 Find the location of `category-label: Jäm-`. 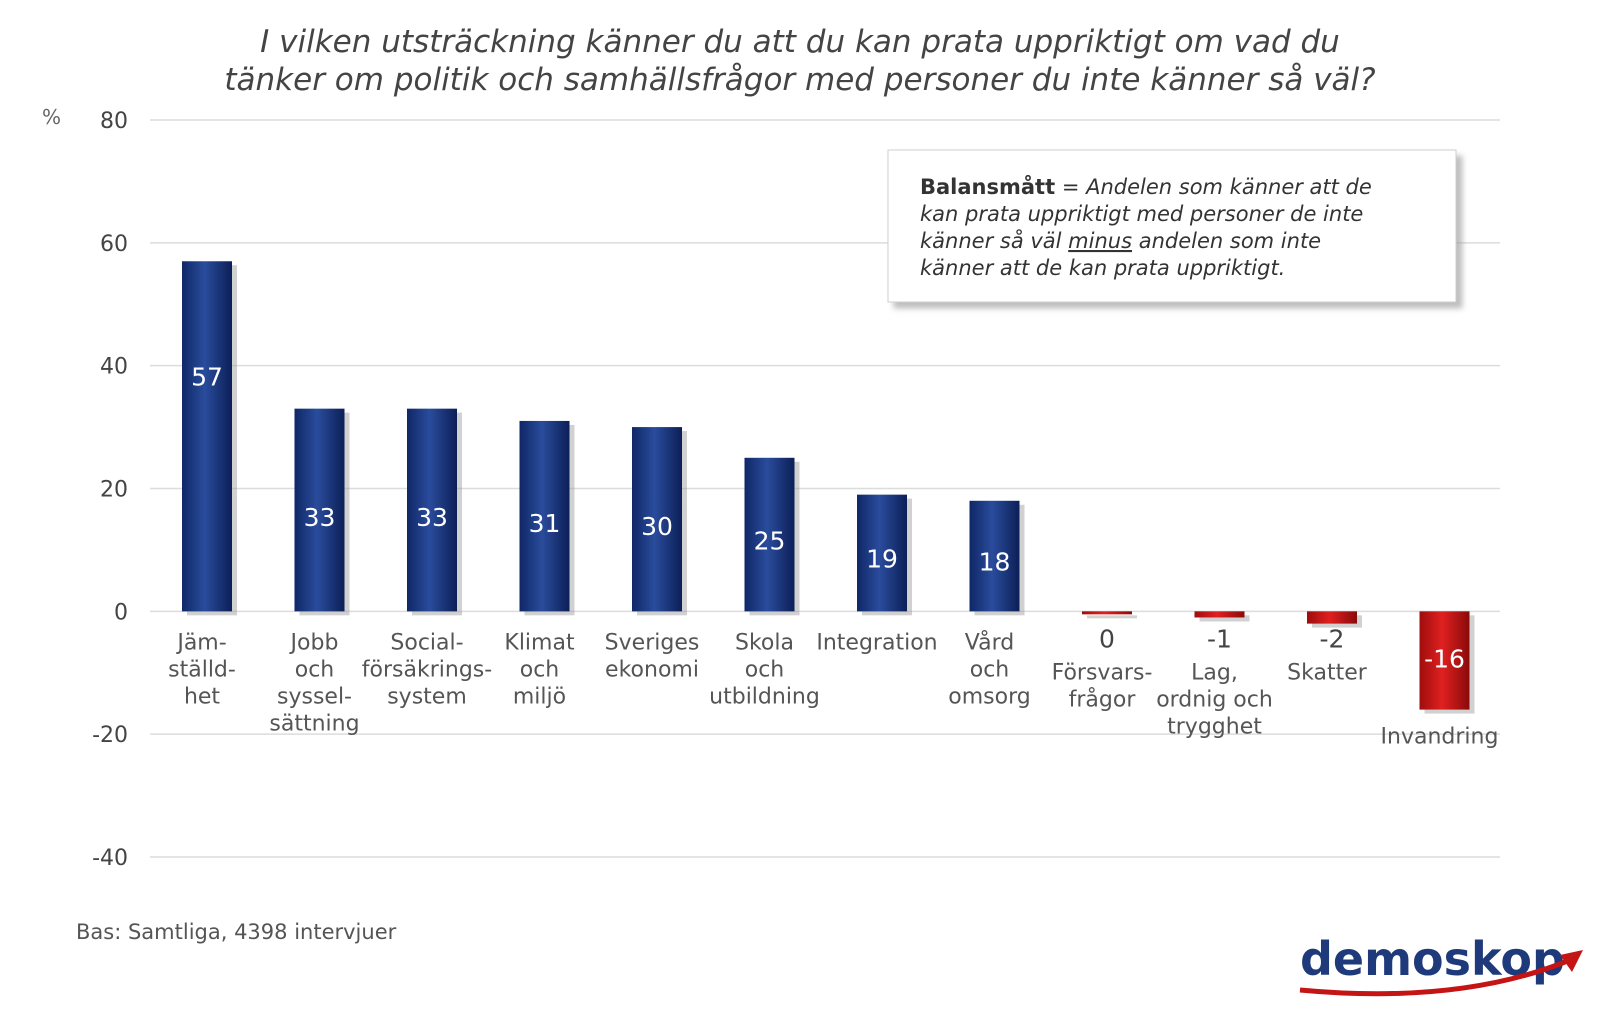

category-label: Jäm- is located at coordinates (200, 642).